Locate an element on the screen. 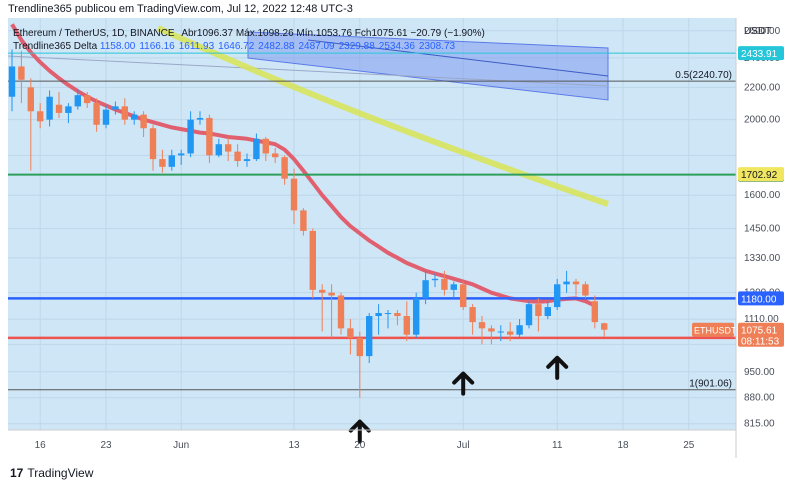 This screenshot has width=800, height=484. y-tick-label: 2600.00 is located at coordinates (762, 31).